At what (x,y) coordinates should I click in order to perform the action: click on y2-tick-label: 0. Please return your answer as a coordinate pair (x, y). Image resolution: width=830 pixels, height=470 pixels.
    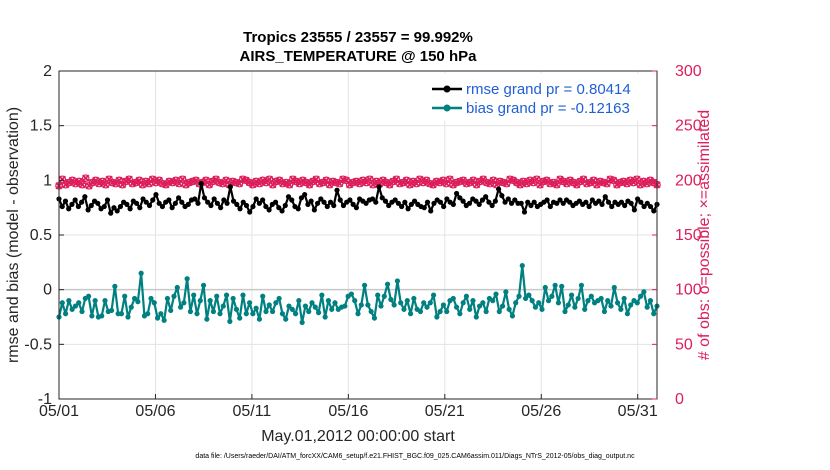
    Looking at the image, I should click on (679, 399).